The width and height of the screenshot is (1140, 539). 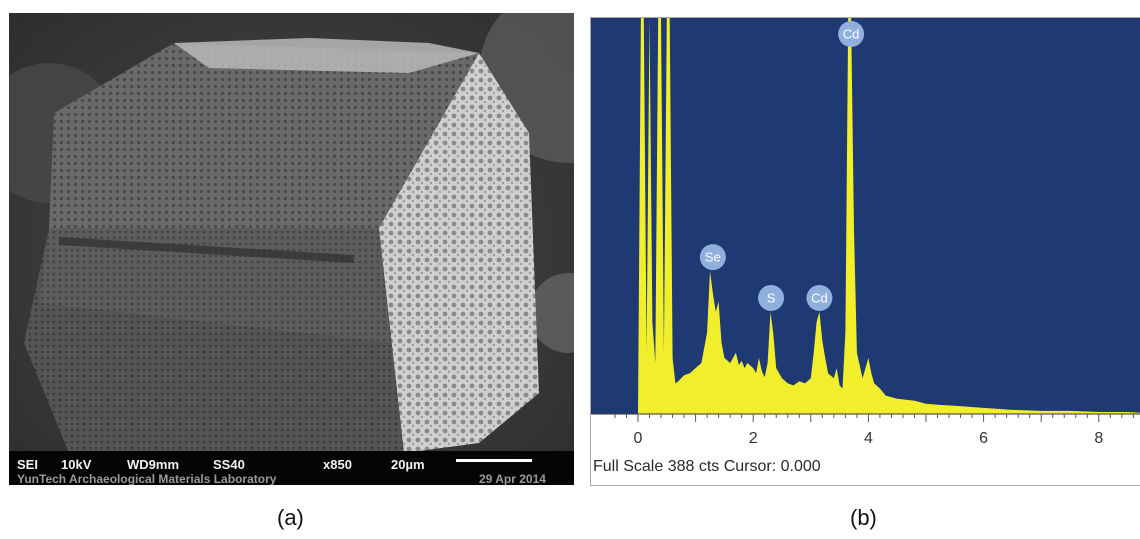 I want to click on sem-magnification: x850, so click(x=337, y=464).